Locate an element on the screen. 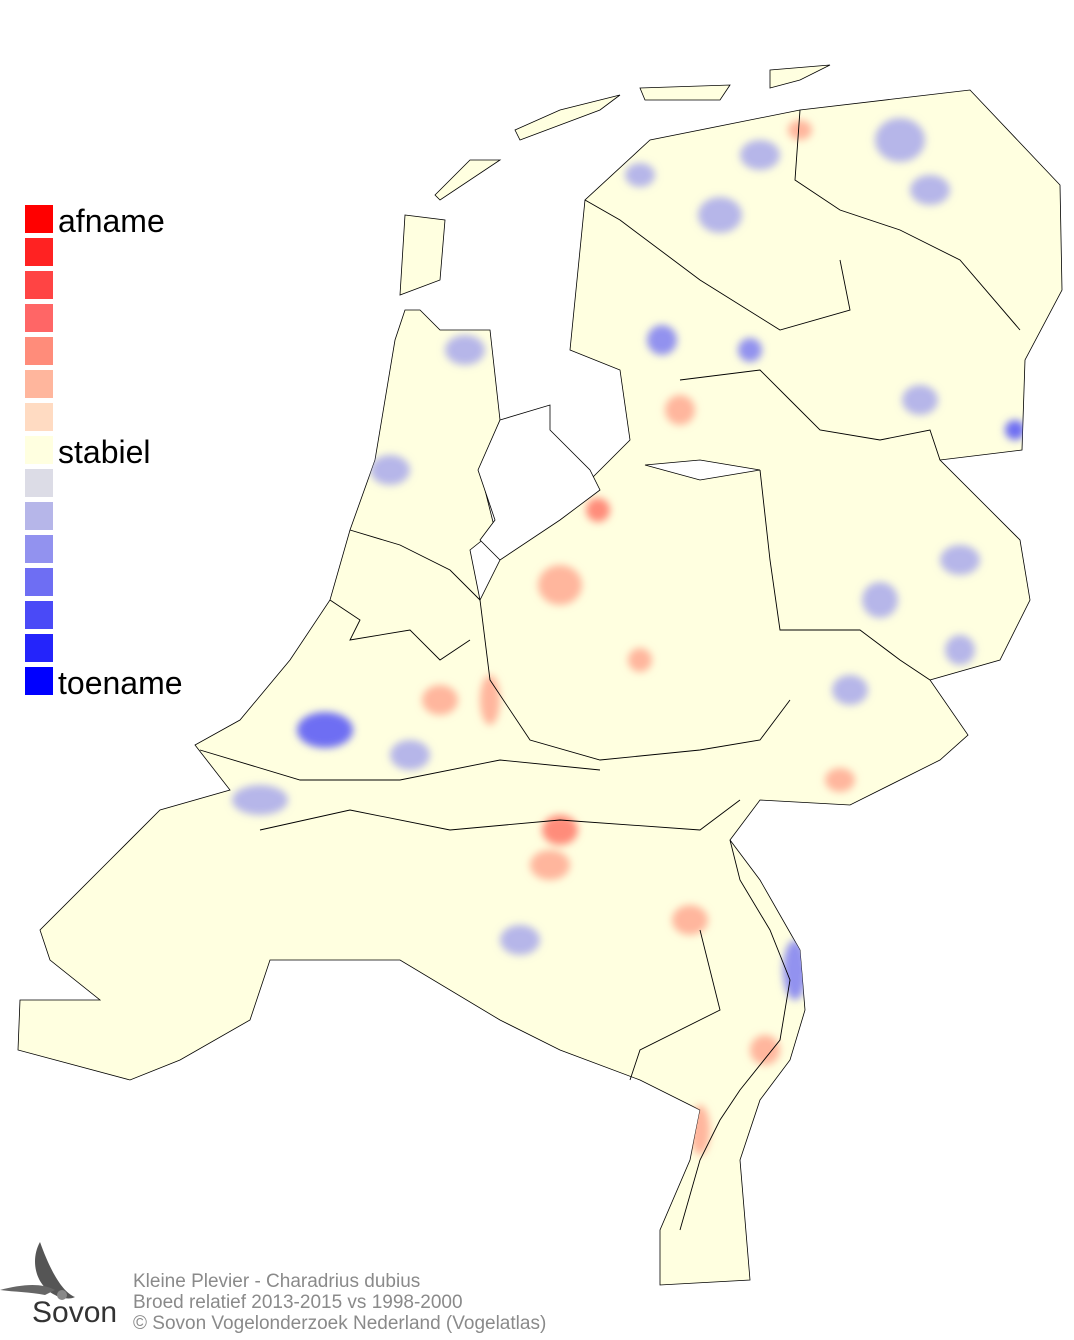 The width and height of the screenshot is (1074, 1340). period-subtitle: Broed relatief 2013-2015 vs 1998-2000 is located at coordinates (298, 1302).